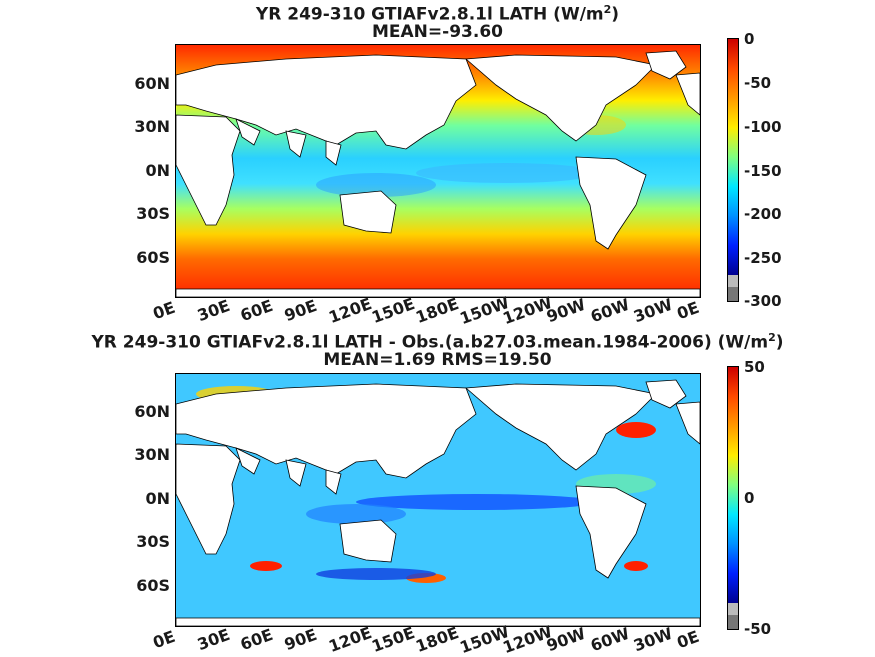  I want to click on panel1-lon-tick: 90E, so click(300, 310).